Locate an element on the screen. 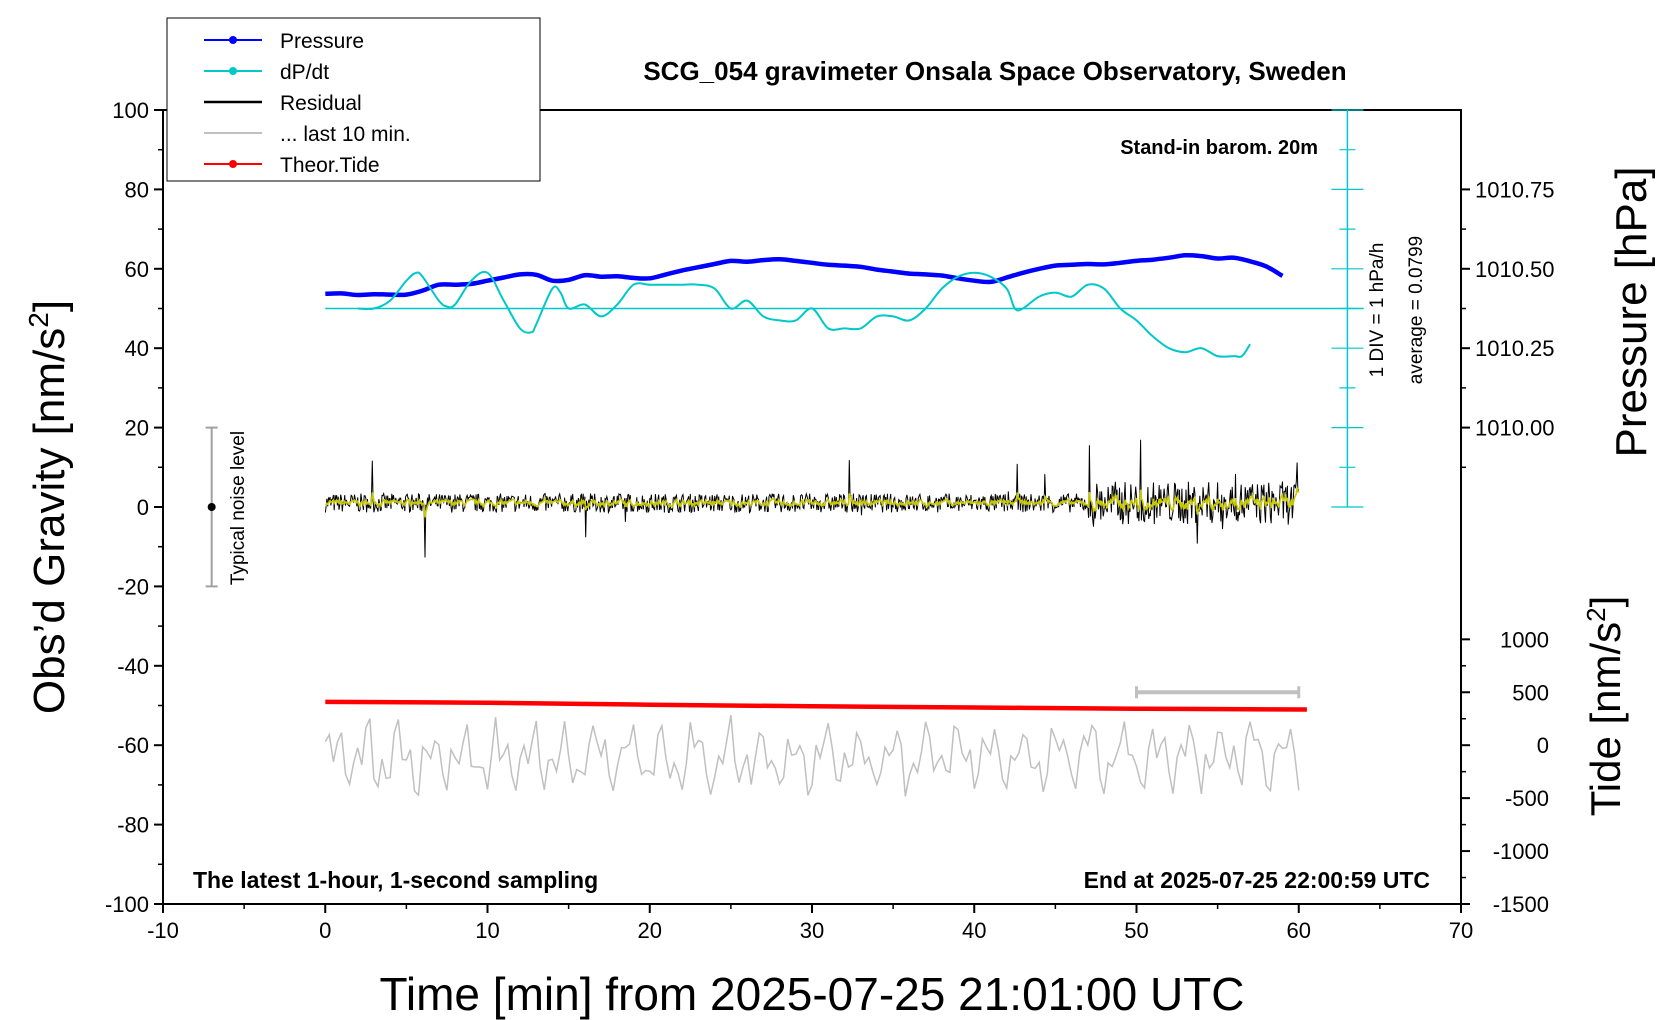 The image size is (1660, 1020). y-axis-label-left: Obs’d Gravity [nm/s2] is located at coordinates (48, 507).